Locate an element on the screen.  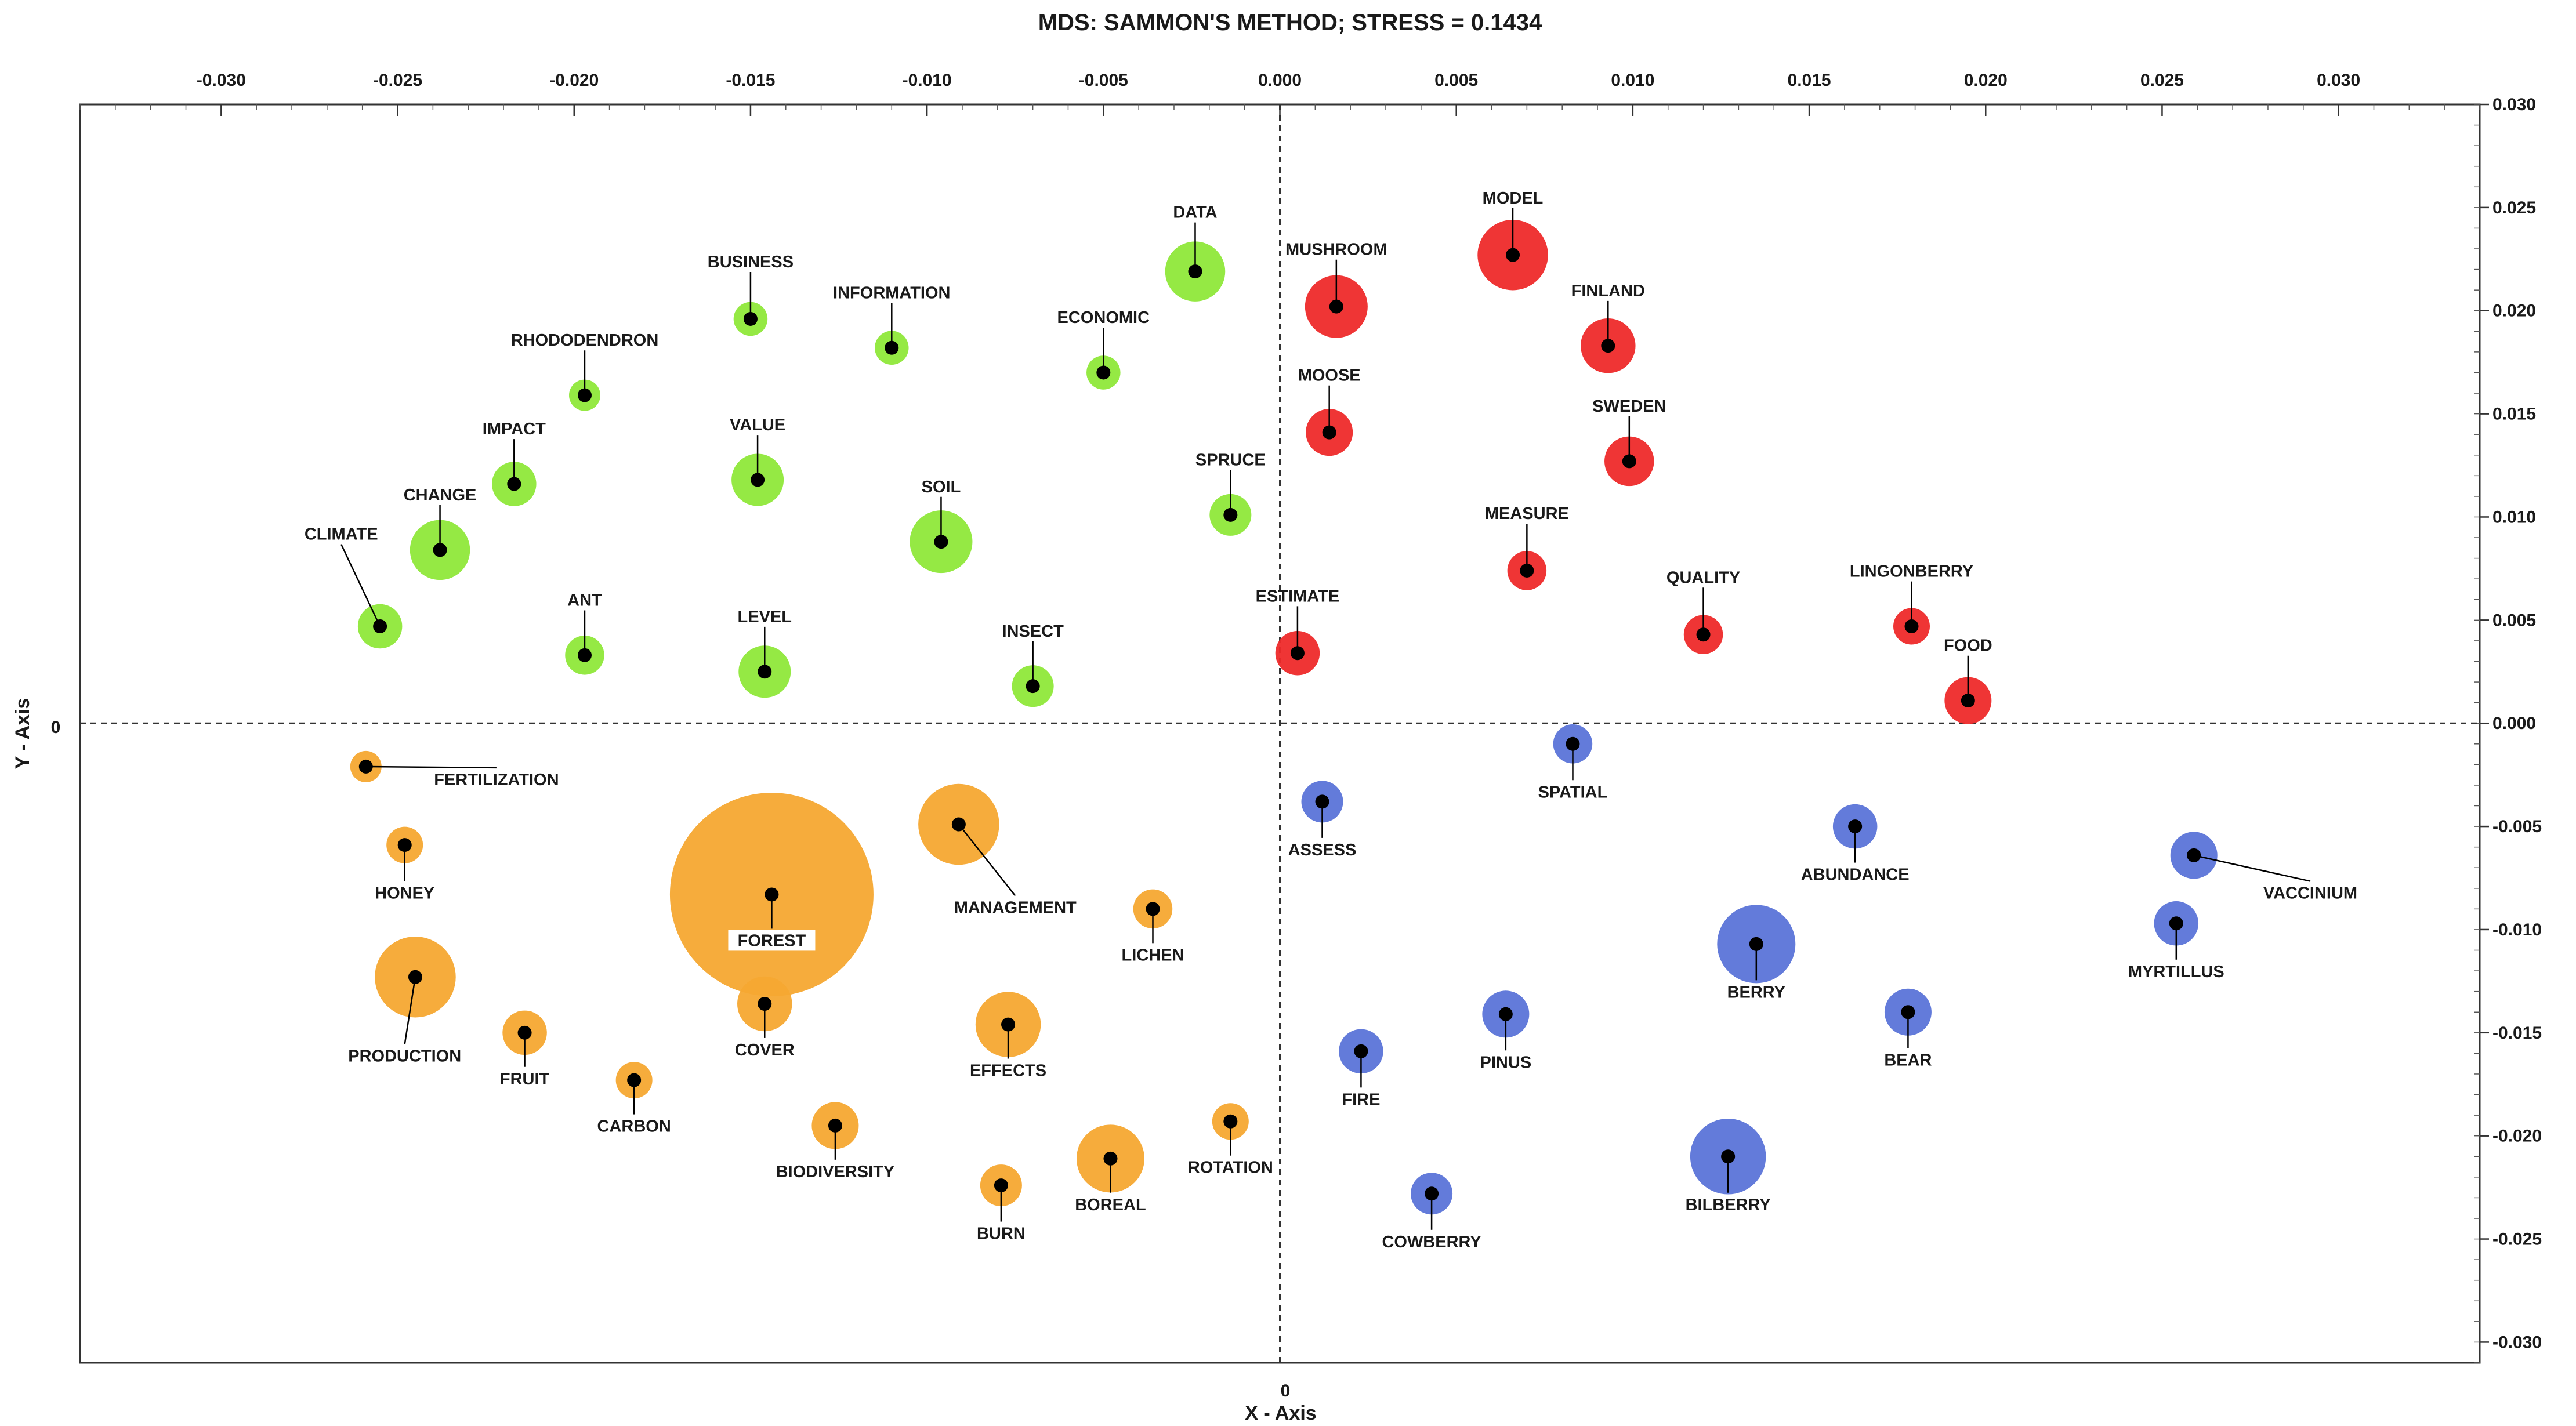
marker-moose is located at coordinates (1329, 432).